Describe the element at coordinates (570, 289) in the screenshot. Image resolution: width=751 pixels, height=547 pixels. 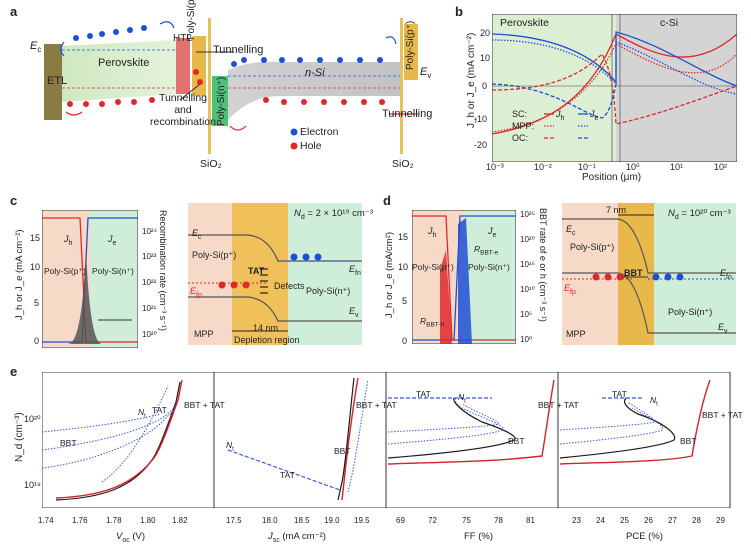
I see `efp-label-d: Efp` at that location.